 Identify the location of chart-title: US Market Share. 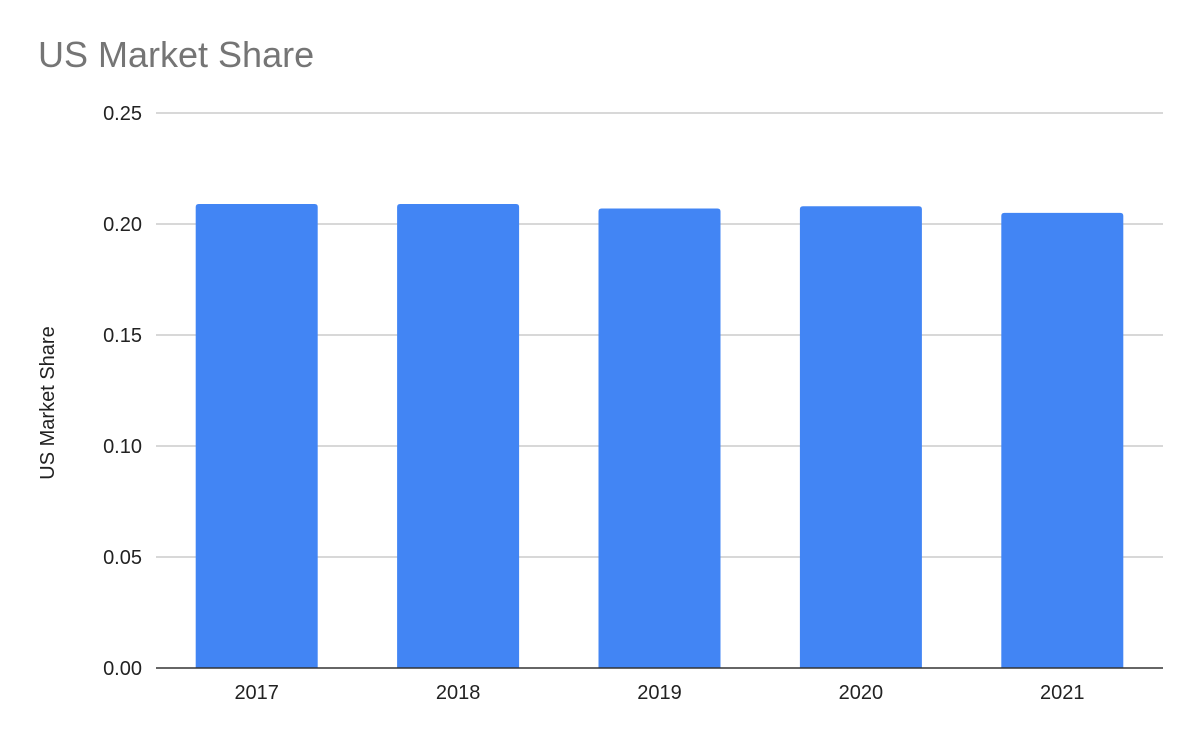
(176, 54).